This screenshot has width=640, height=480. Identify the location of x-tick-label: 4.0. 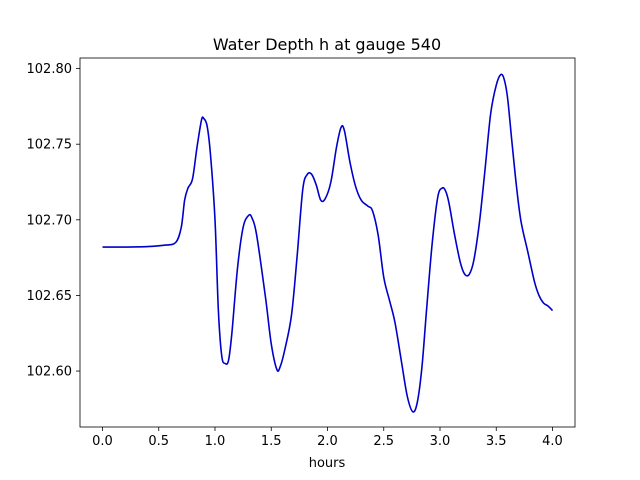
(552, 441).